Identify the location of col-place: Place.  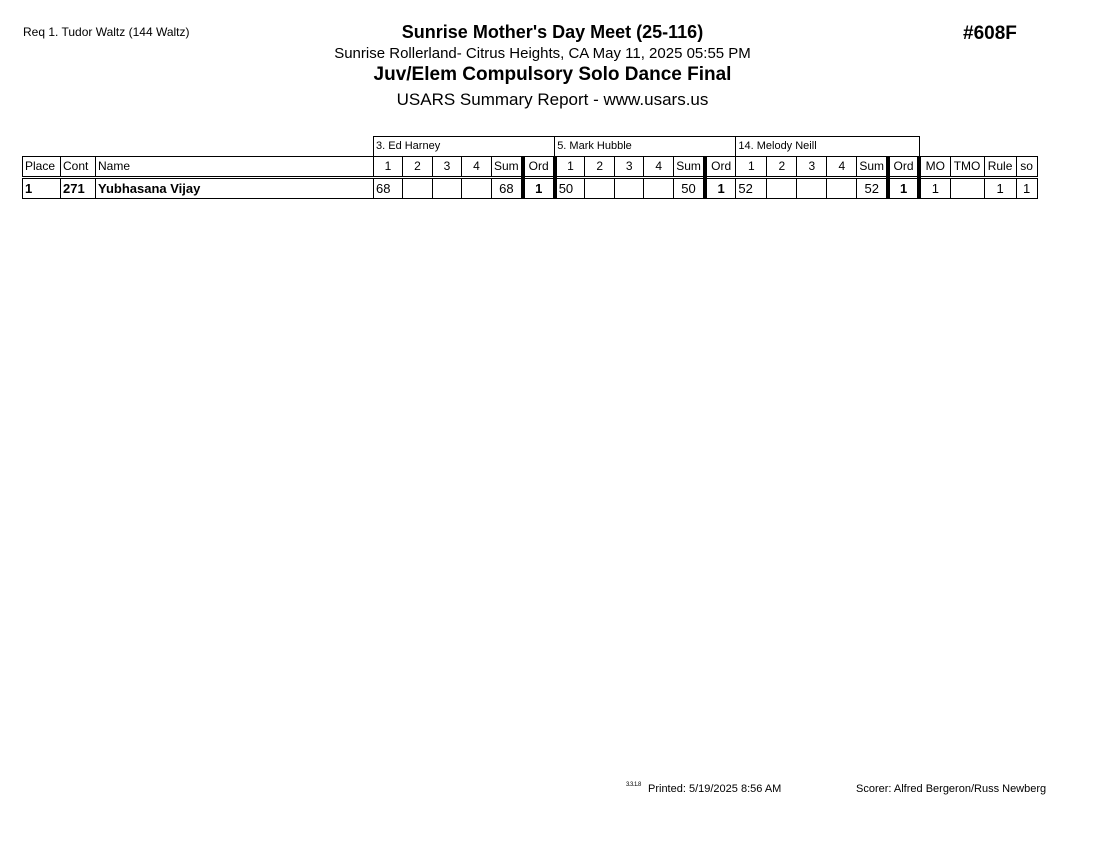
(41, 167).